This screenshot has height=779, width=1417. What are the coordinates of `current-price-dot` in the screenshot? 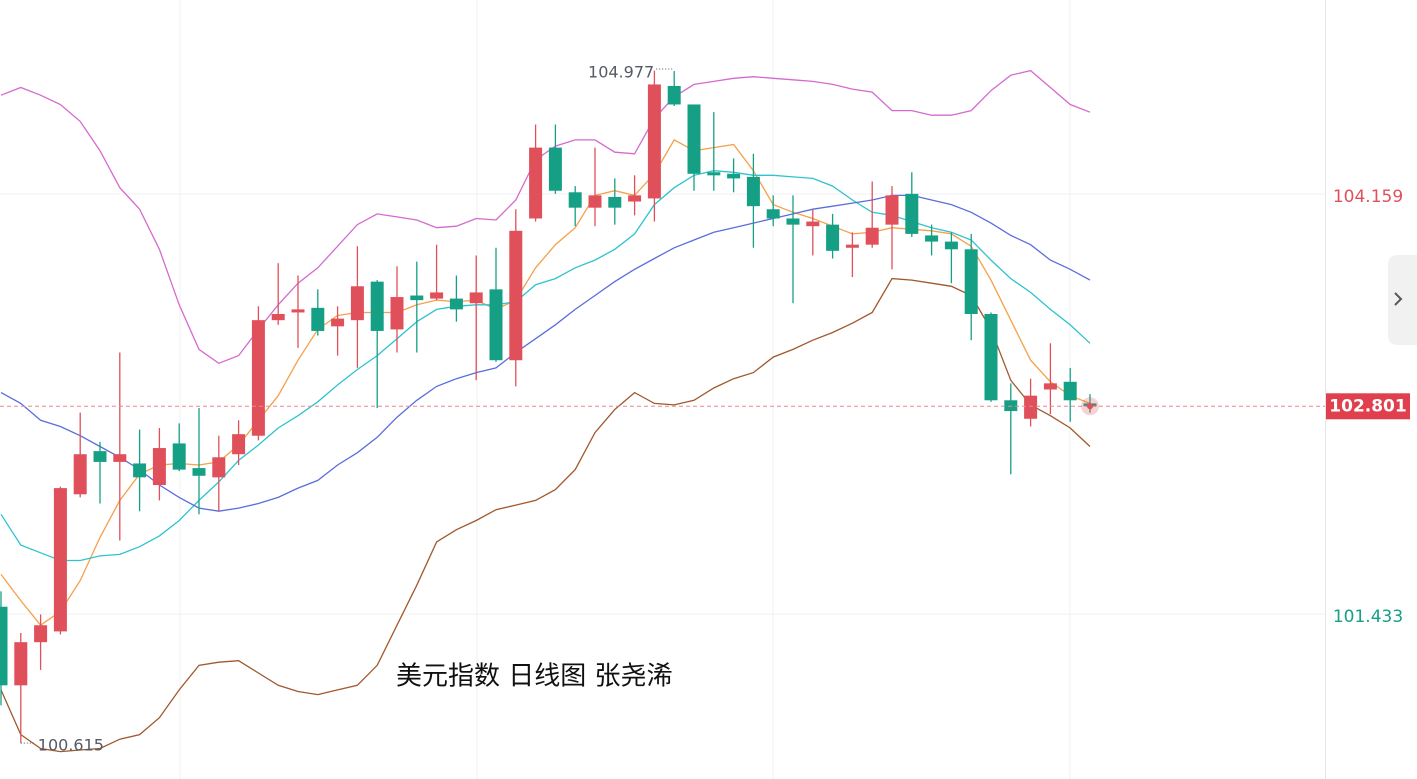 It's located at (1090, 406).